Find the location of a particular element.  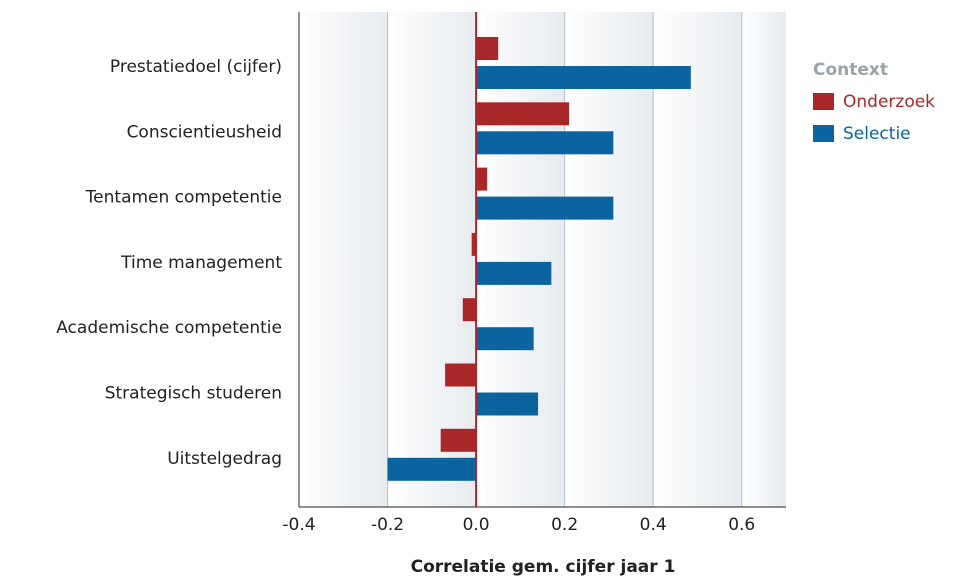

x-tick-label: -0.4 is located at coordinates (298, 525).